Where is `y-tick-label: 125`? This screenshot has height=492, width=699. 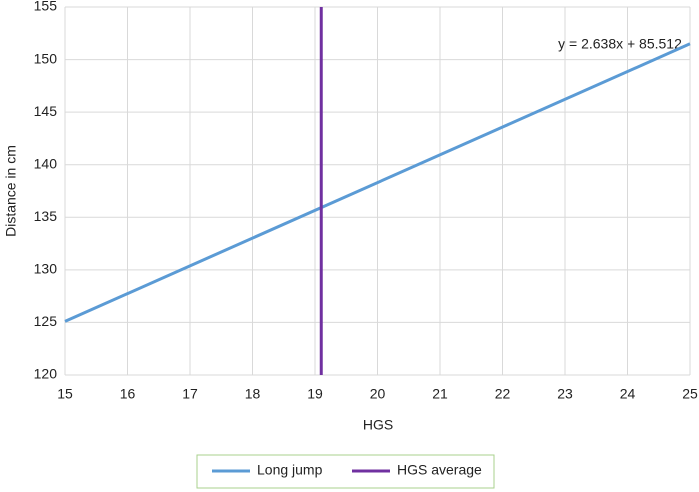 y-tick-label: 125 is located at coordinates (46, 321).